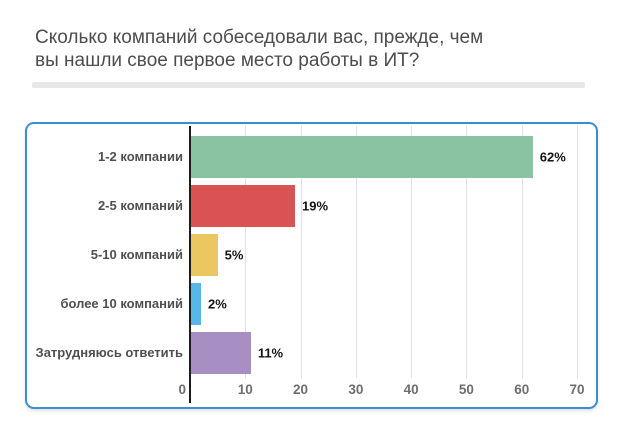 The height and width of the screenshot is (428, 620). I want to click on category-label: 1-2 компании, so click(140, 156).